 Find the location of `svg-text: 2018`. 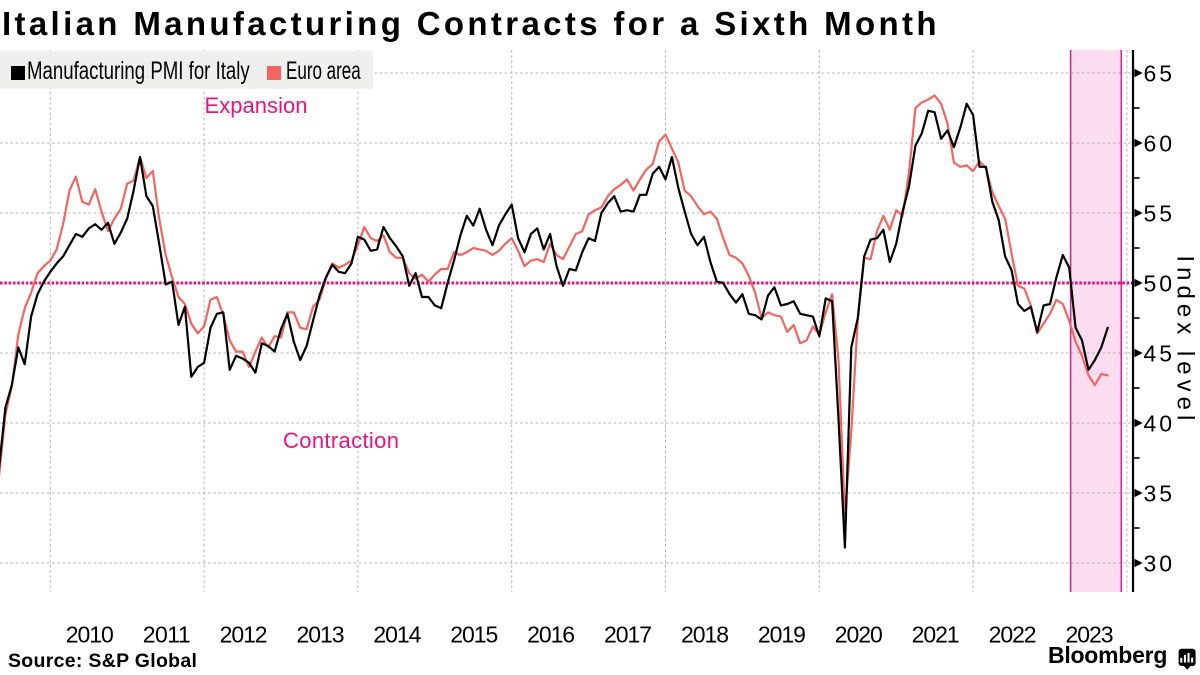

svg-text: 2018 is located at coordinates (705, 634).